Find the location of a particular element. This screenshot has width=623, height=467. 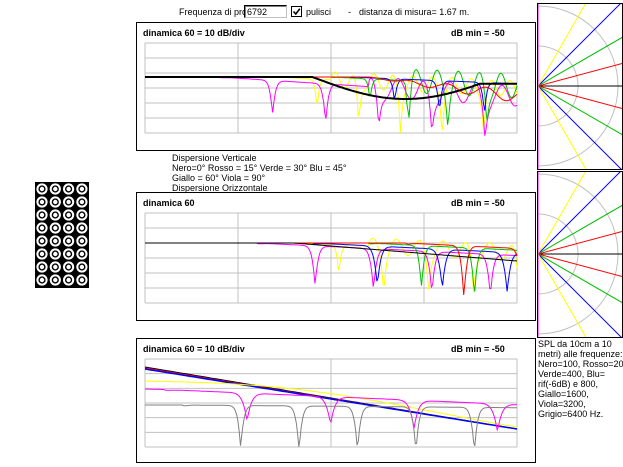

spl-line: Viola=3200, is located at coordinates (562, 404).